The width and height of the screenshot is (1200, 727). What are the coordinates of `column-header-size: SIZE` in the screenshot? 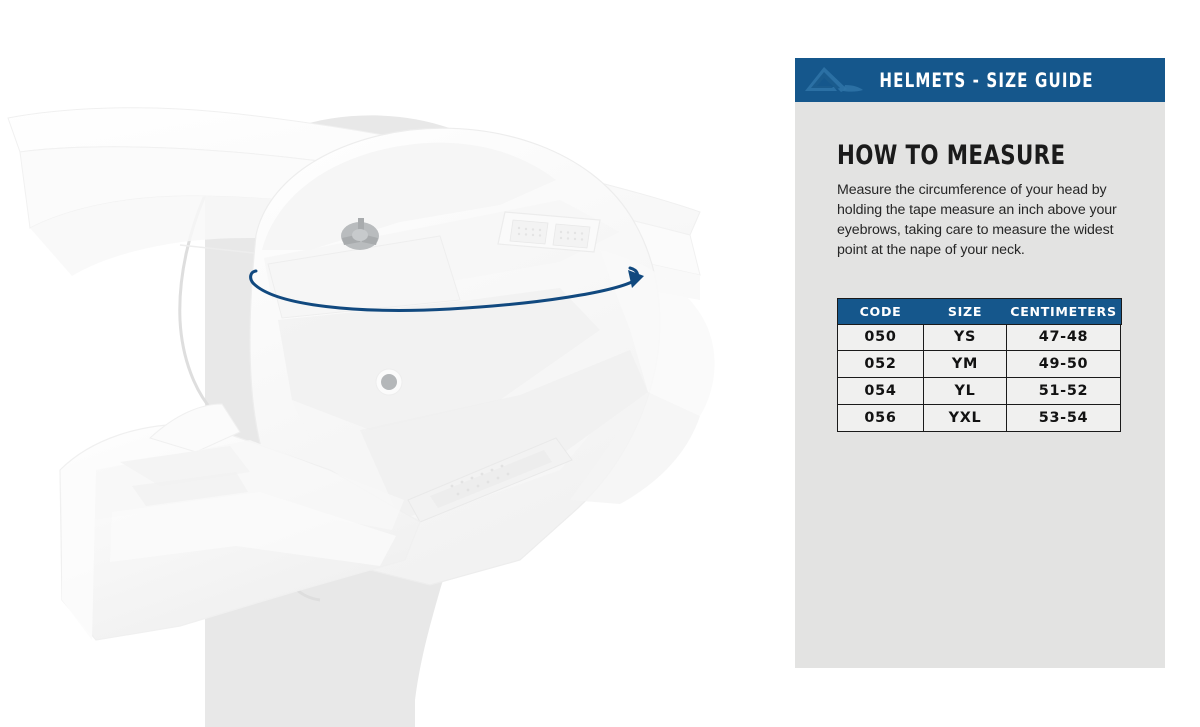 It's located at (965, 311).